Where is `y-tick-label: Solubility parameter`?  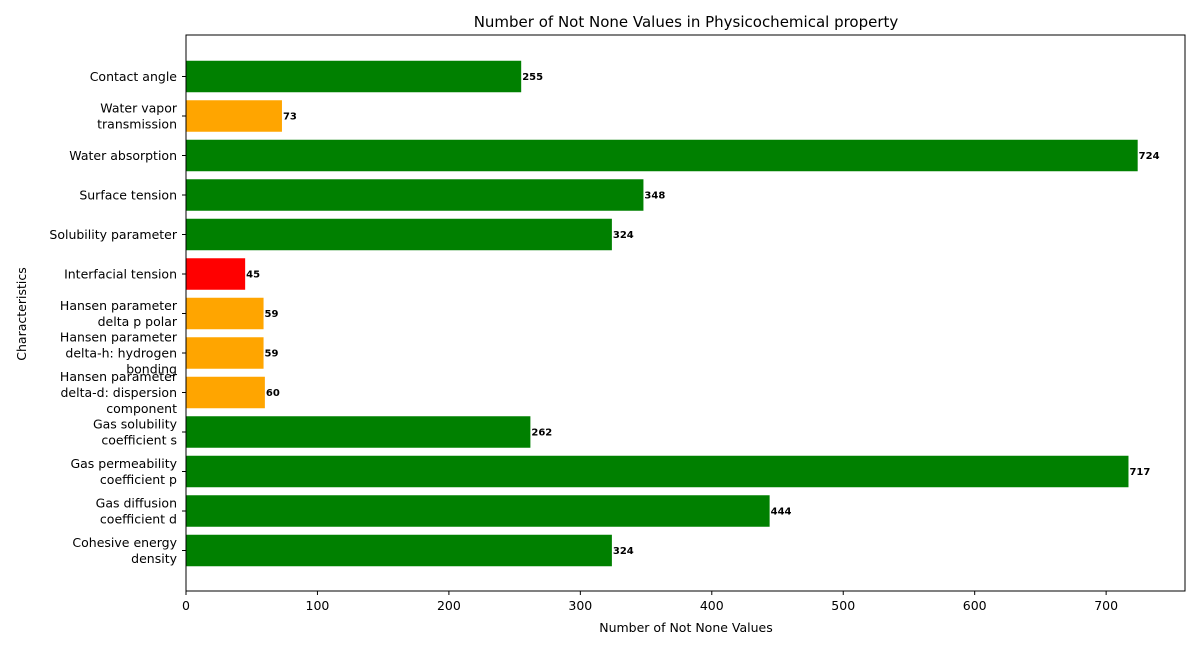 y-tick-label: Solubility parameter is located at coordinates (113, 234).